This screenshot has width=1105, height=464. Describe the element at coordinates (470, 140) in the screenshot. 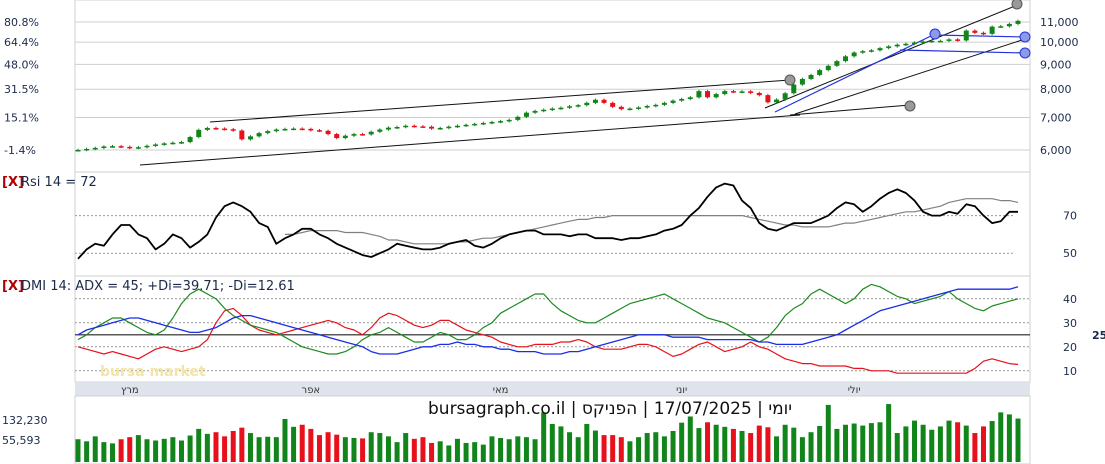

I see `trendline` at that location.